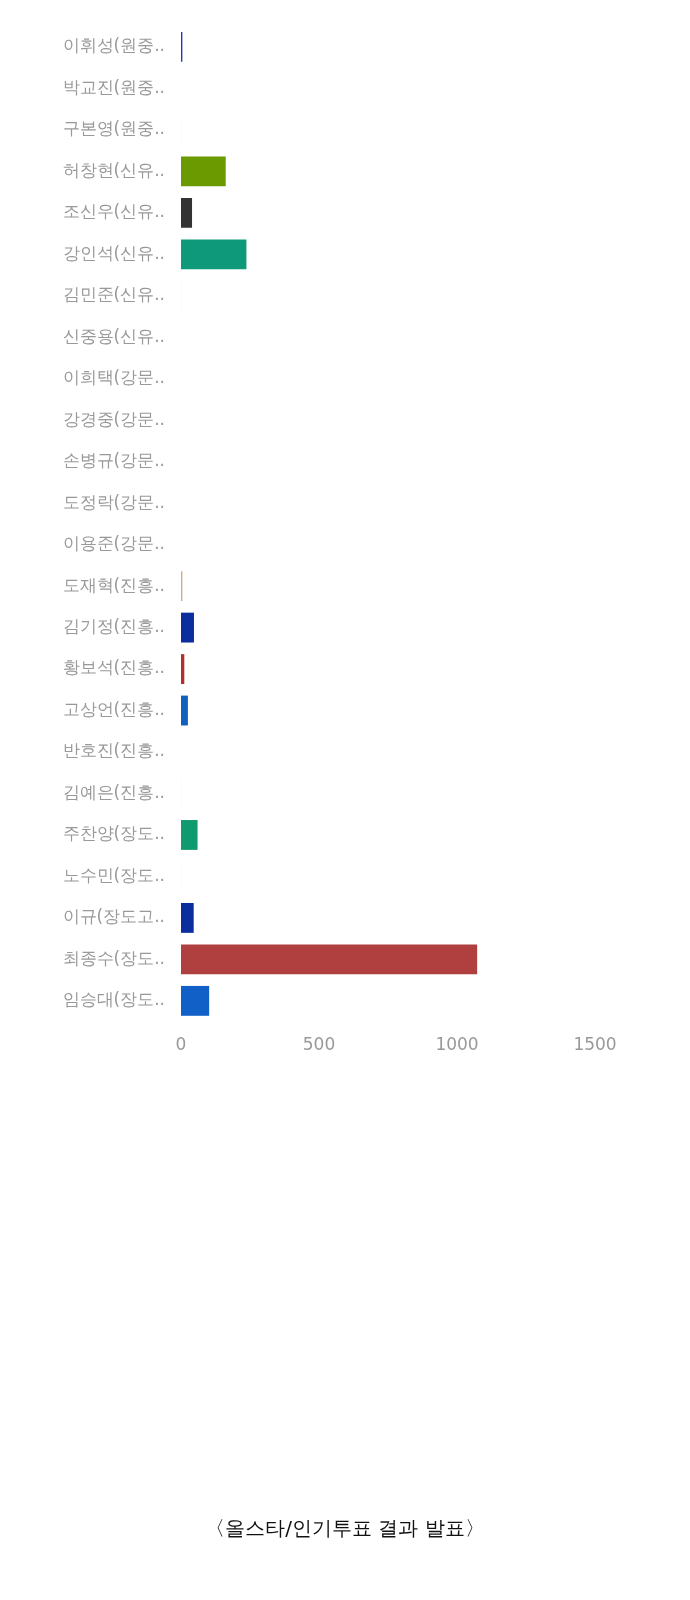 The width and height of the screenshot is (690, 1600). I want to click on y-tick-label: 최종수(장도.., so click(113, 957).